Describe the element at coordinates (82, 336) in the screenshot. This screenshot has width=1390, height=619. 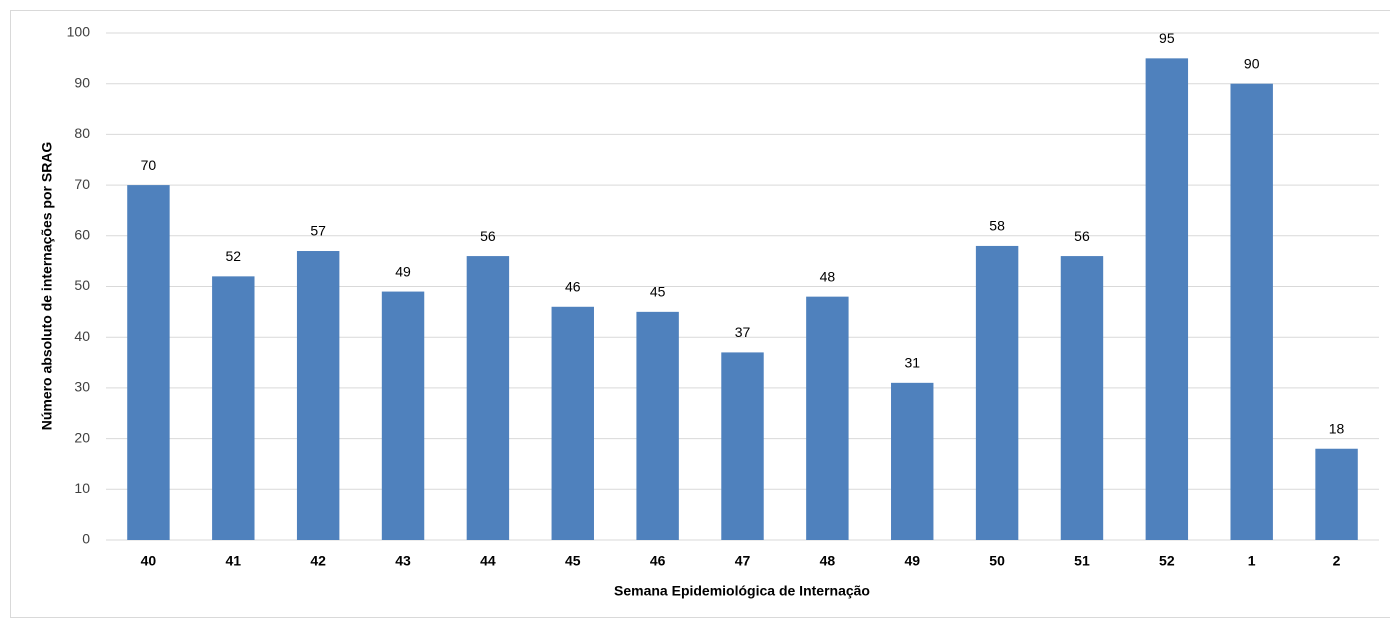
I see `y-tick-label: 40` at that location.